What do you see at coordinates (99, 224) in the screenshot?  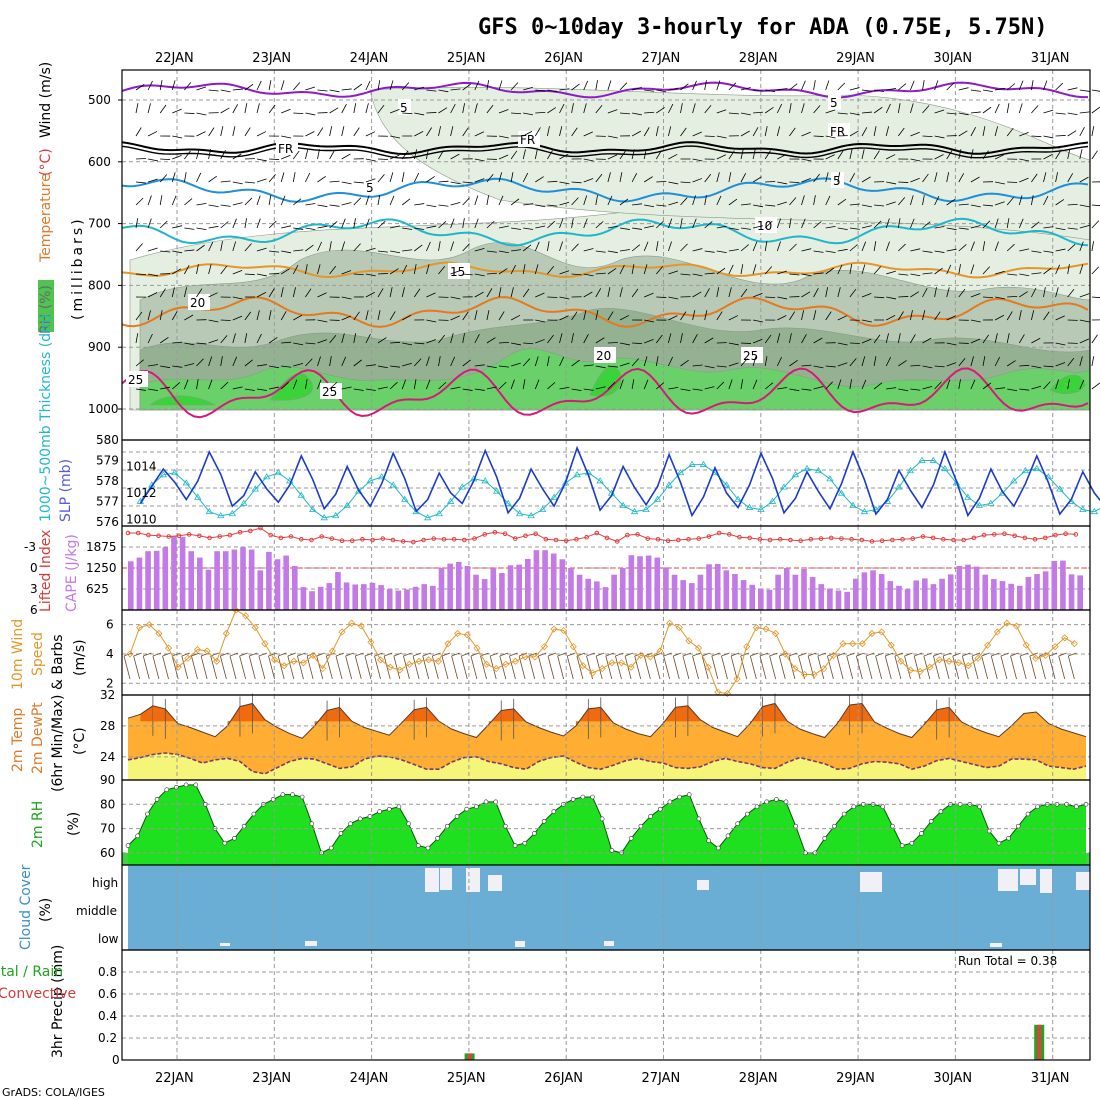 I see `pressure-tick: 700` at bounding box center [99, 224].